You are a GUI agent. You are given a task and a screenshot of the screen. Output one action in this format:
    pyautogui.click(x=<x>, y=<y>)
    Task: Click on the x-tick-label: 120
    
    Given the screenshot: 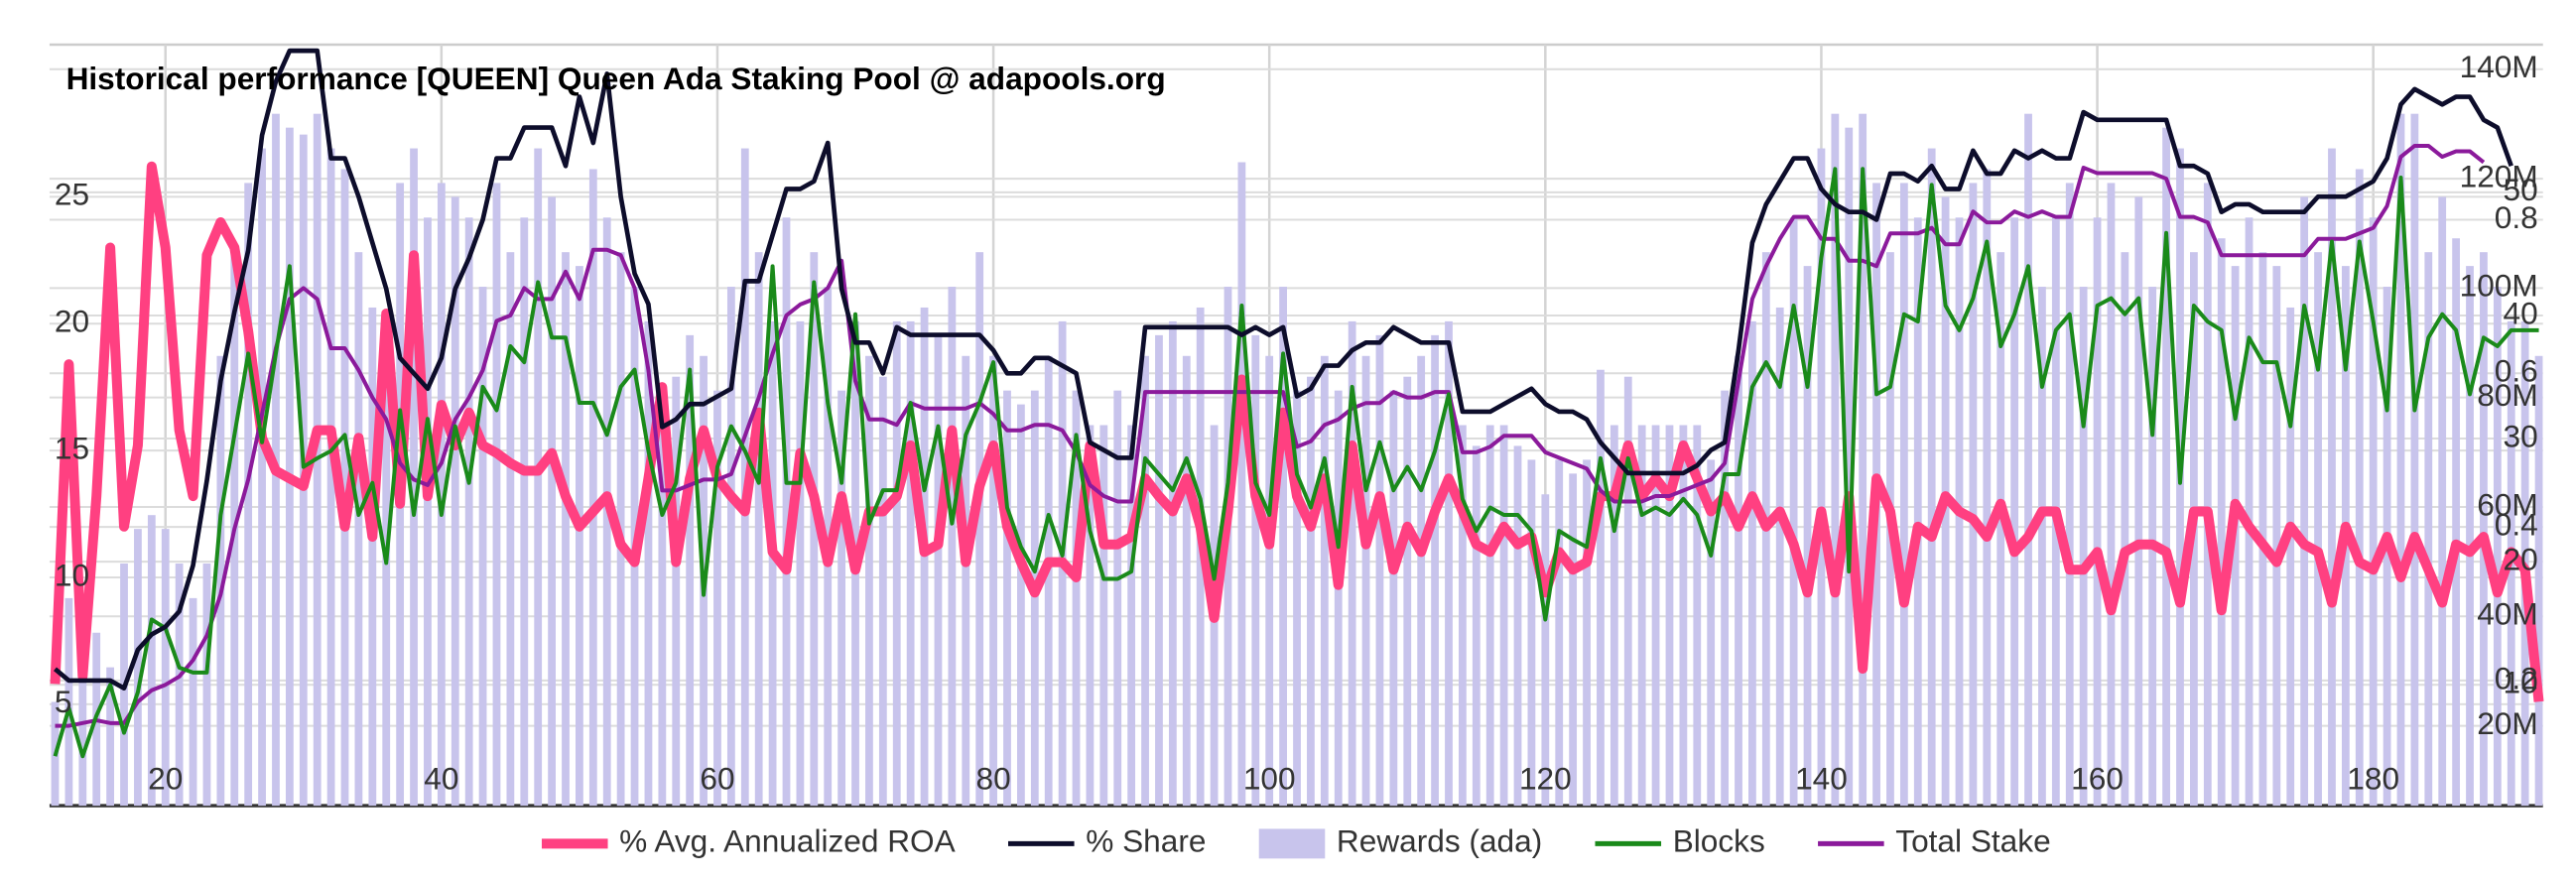 What is the action you would take?
    pyautogui.click(x=1546, y=778)
    